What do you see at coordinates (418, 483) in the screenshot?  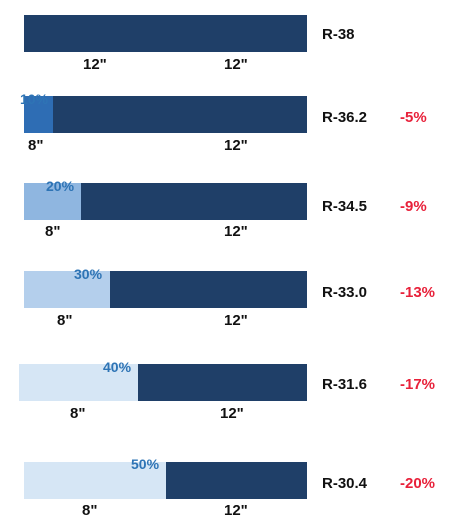 I see `change-percent-label: -20%` at bounding box center [418, 483].